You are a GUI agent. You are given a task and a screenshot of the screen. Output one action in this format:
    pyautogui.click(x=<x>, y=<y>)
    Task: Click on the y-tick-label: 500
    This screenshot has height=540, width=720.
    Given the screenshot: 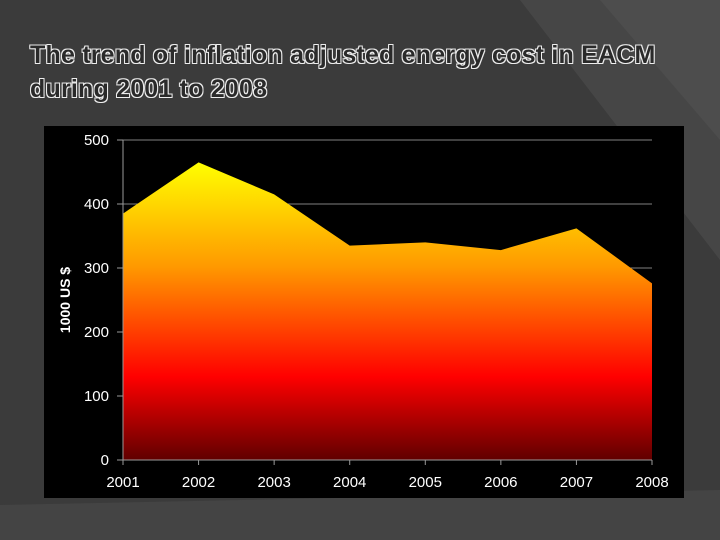 What is the action you would take?
    pyautogui.click(x=96, y=140)
    